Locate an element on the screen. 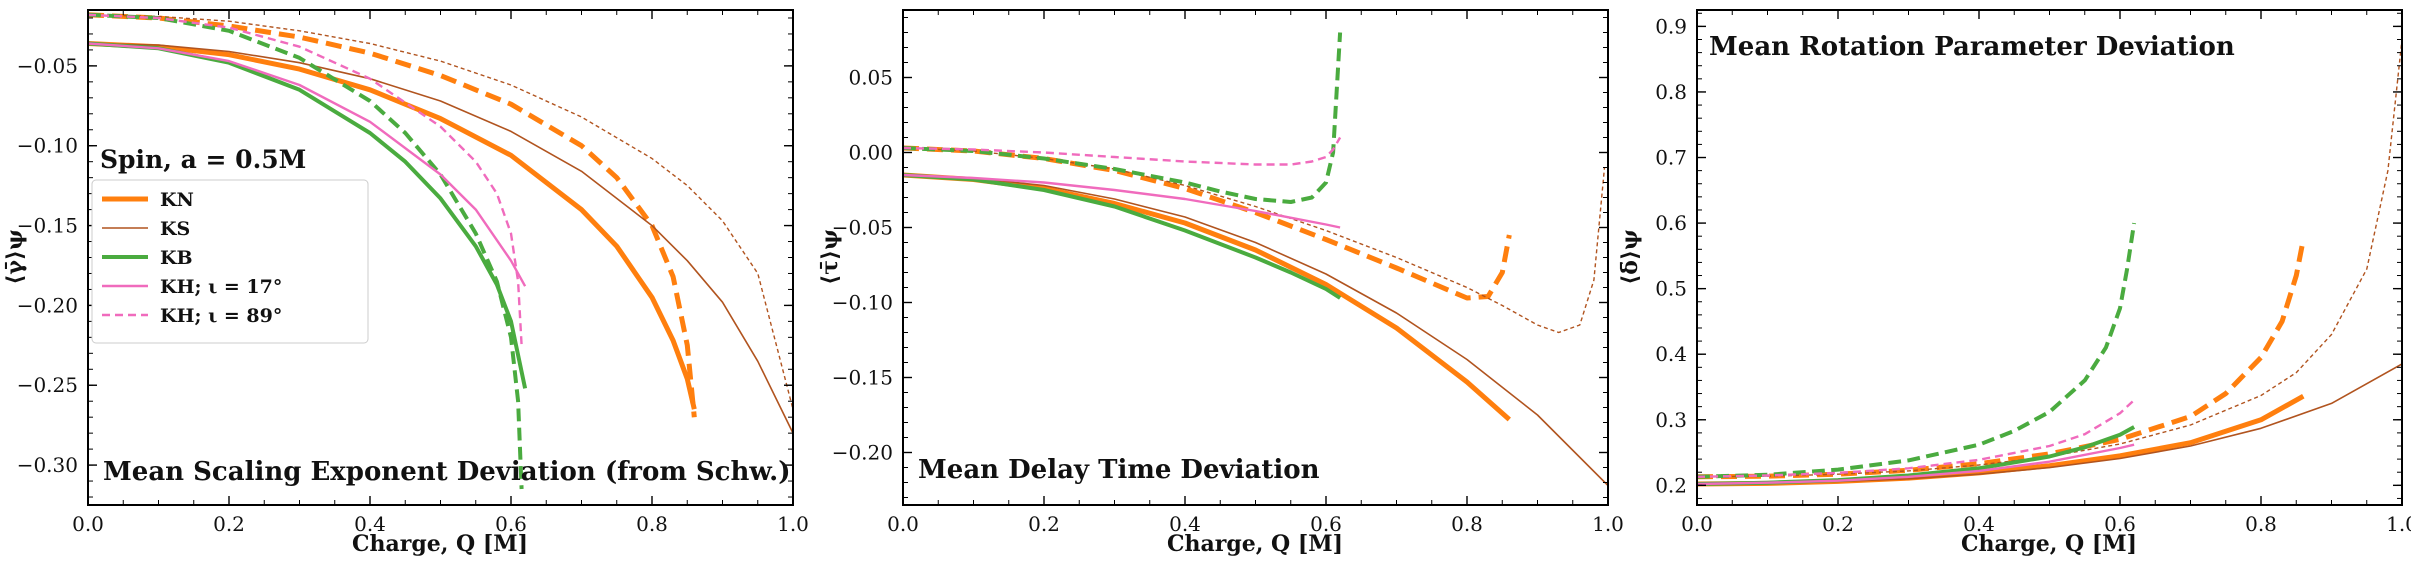  y-tick-label: 0.8 is located at coordinates (1671, 92).